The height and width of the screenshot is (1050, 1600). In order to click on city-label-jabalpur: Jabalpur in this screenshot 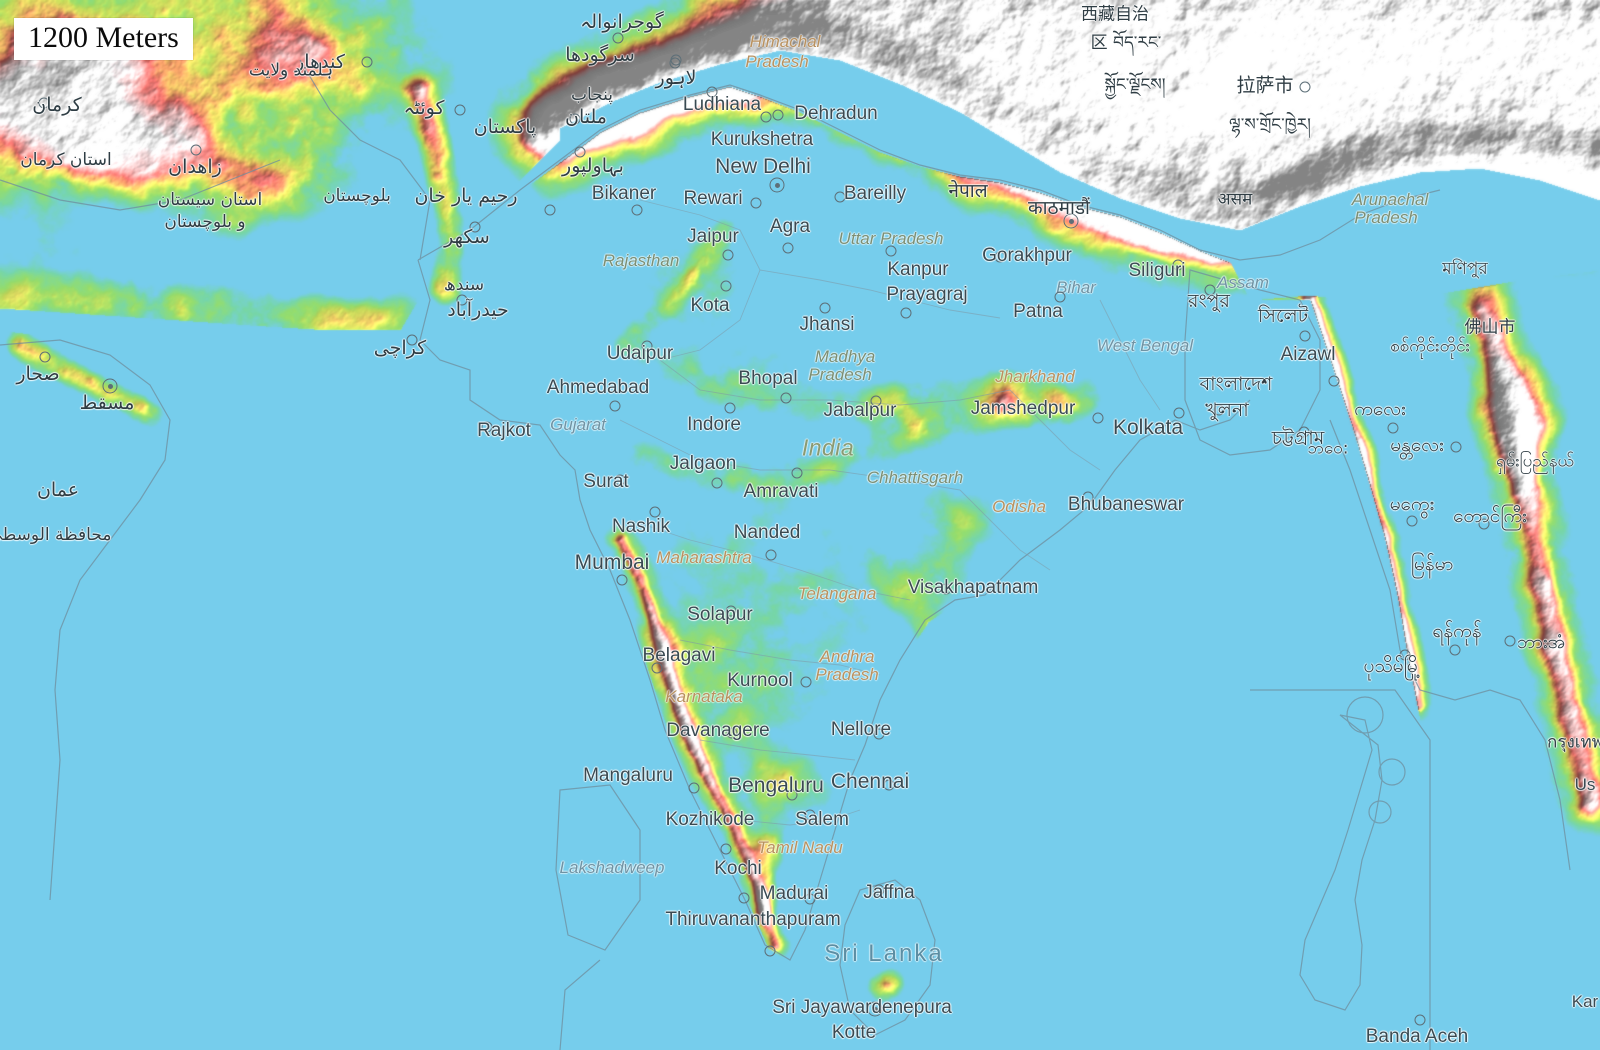, I will do `click(860, 410)`.